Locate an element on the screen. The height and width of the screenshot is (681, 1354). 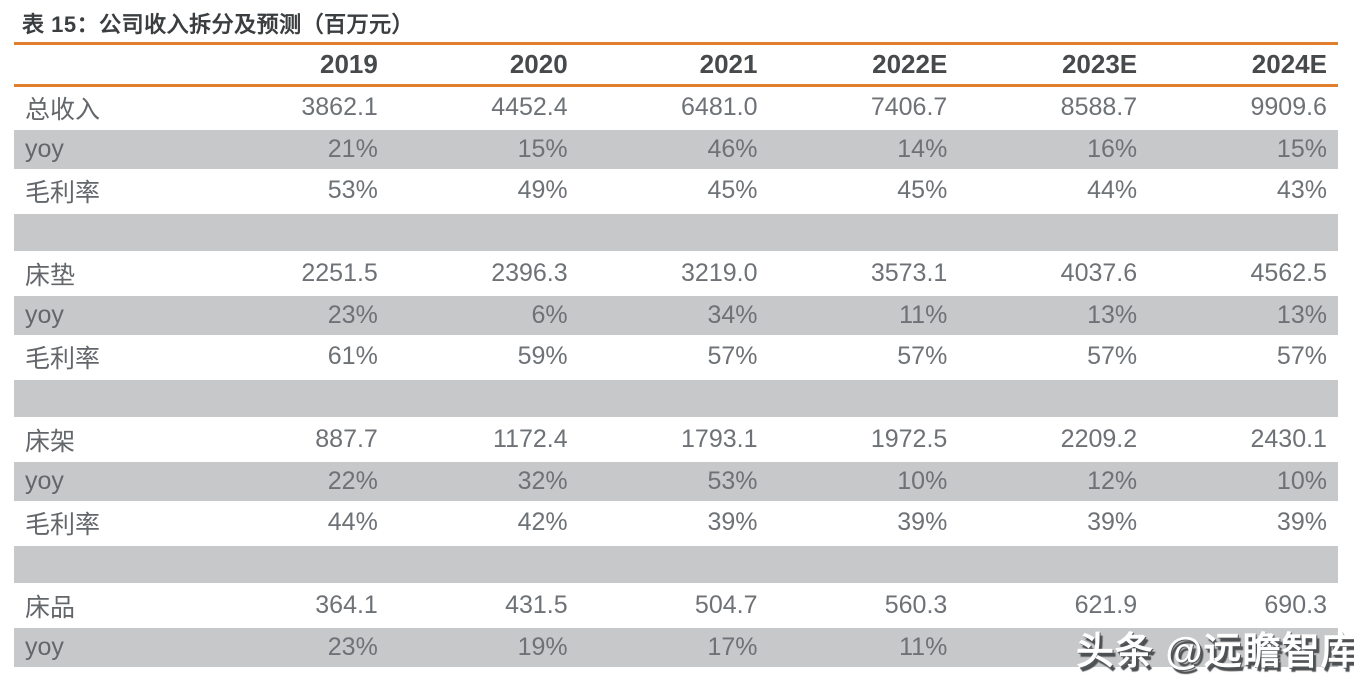
value-cell: 49% is located at coordinates (542, 190).